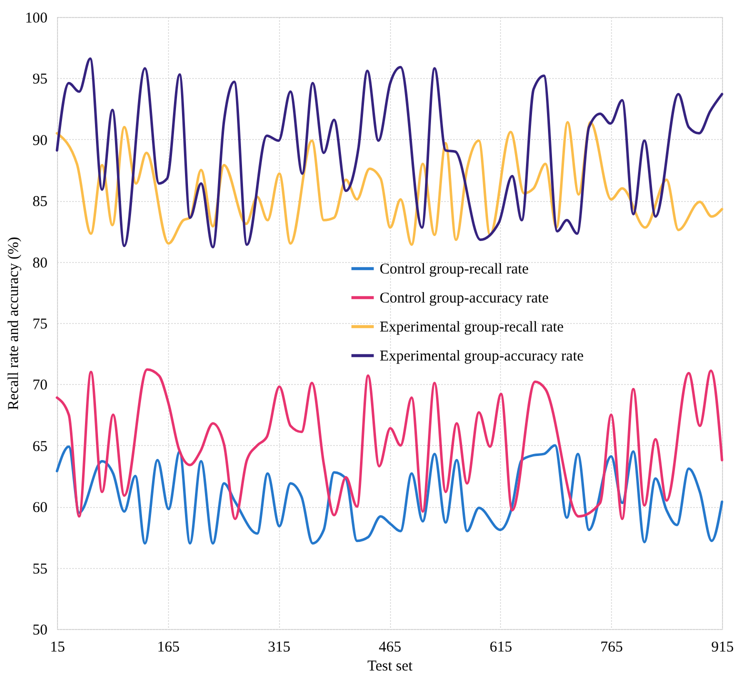 The height and width of the screenshot is (694, 751). Describe the element at coordinates (14, 323) in the screenshot. I see `y-axis-title: Recall rate and accuracy (%)` at that location.